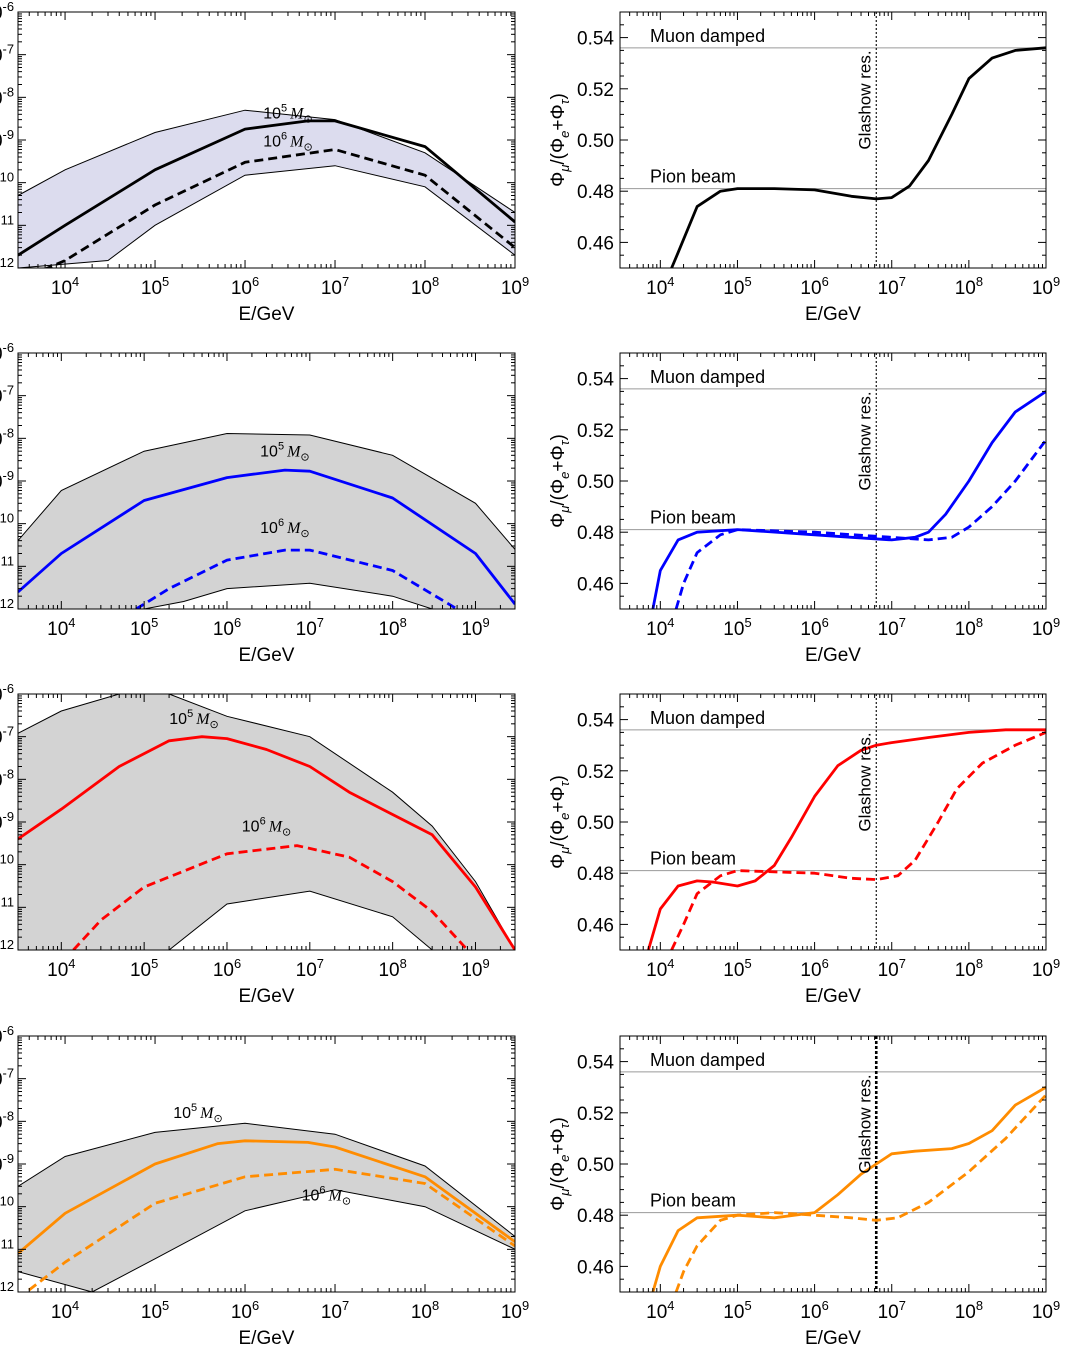 This screenshot has height=1364, width=1065. I want to click on tick-exponent: -11, so click(7, 560).